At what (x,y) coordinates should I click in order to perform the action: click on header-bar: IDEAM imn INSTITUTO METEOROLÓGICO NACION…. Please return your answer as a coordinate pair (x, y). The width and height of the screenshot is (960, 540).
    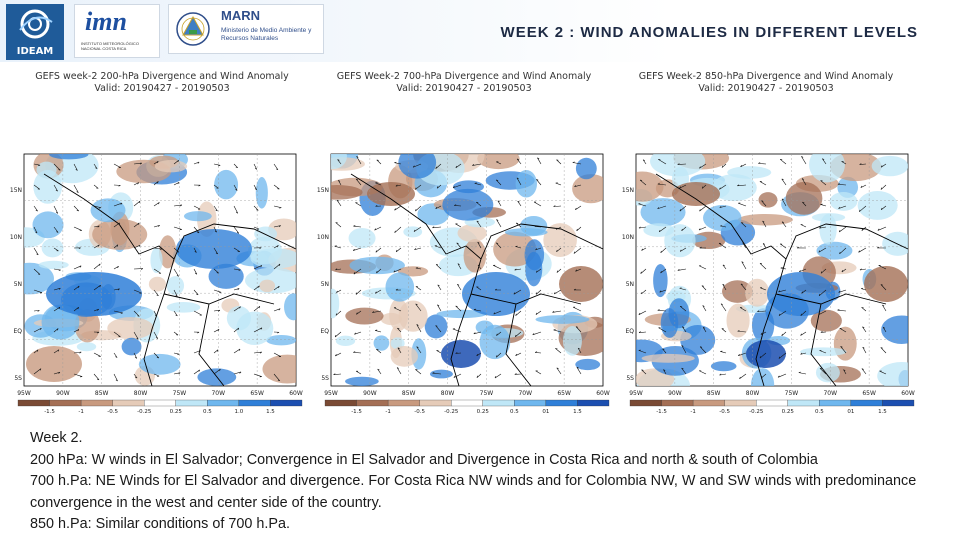
    Looking at the image, I should click on (480, 31).